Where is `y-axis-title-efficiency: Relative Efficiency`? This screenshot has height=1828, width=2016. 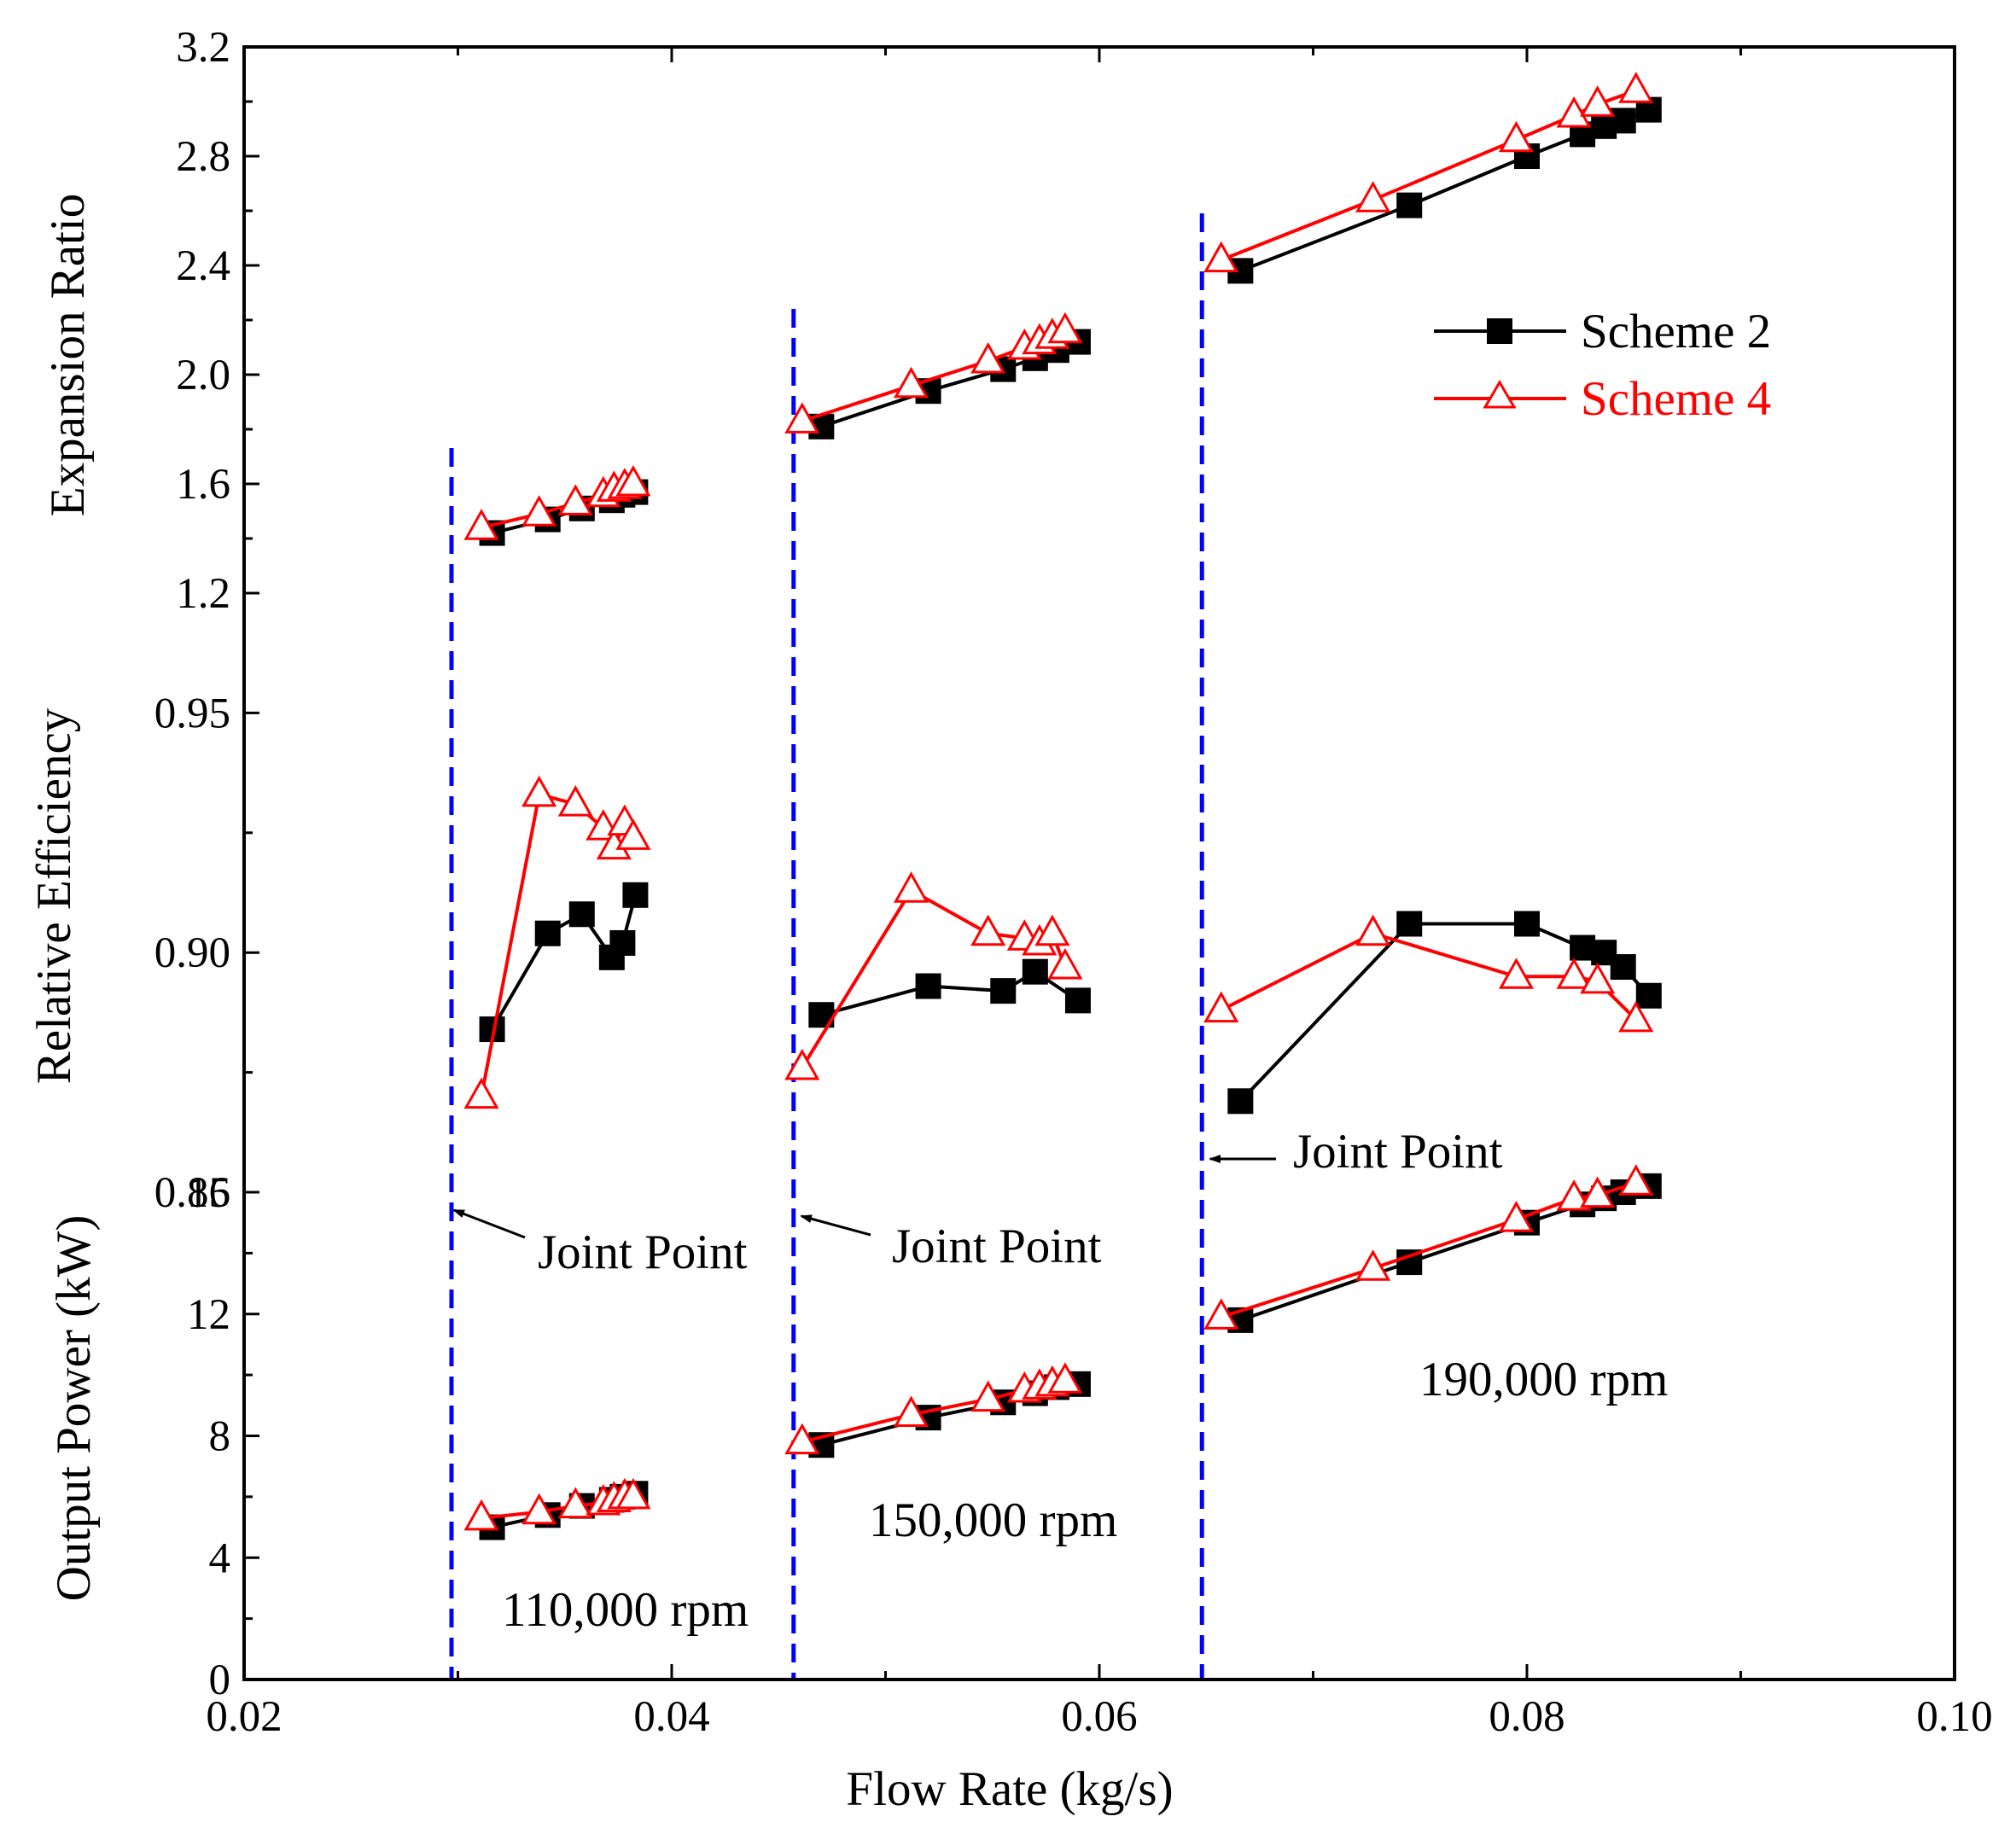
y-axis-title-efficiency: Relative Efficiency is located at coordinates (54, 895).